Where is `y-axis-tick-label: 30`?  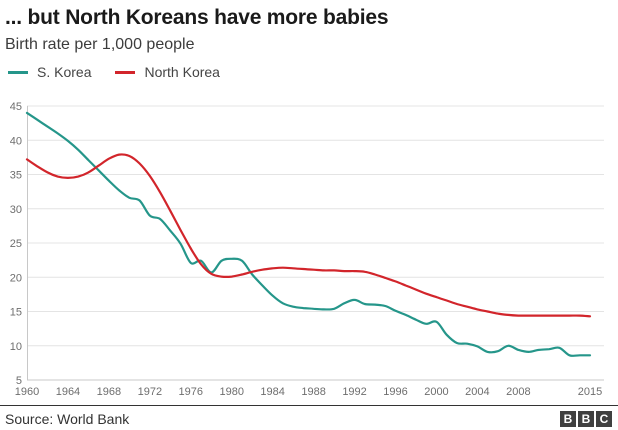
y-axis-tick-label: 30 is located at coordinates (16, 210).